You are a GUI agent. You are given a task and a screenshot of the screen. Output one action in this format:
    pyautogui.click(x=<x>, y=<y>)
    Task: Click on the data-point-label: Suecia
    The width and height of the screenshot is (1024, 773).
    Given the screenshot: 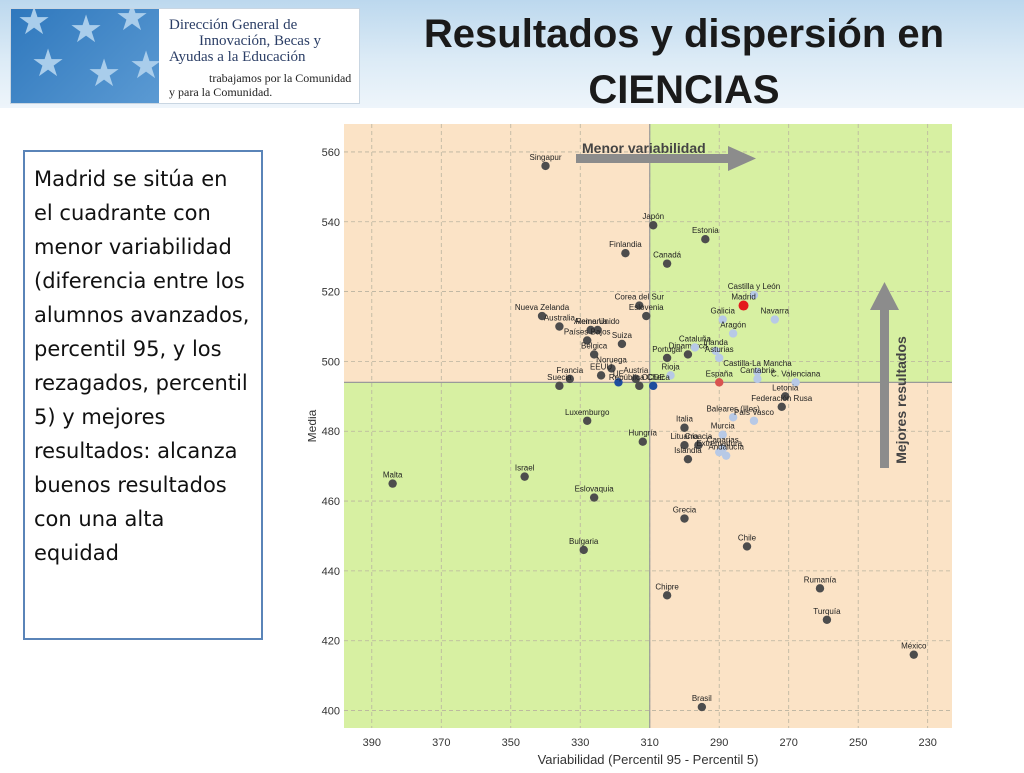 What is the action you would take?
    pyautogui.click(x=559, y=377)
    